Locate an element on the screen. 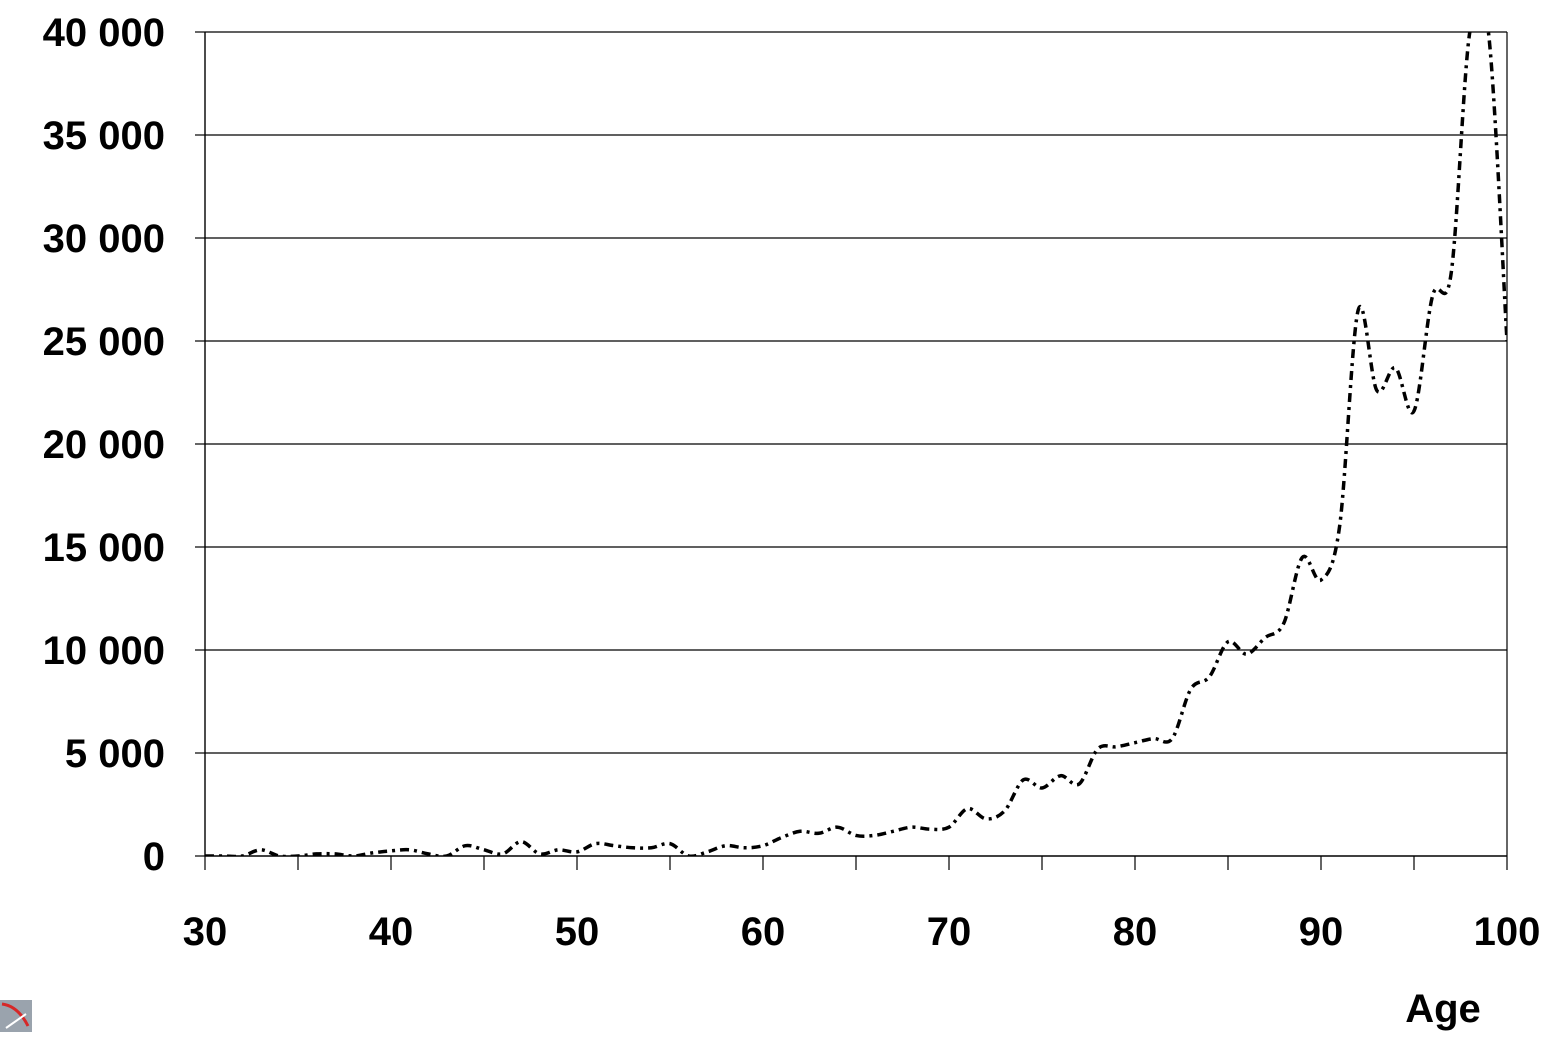 The image size is (1552, 1037). x-tick-label: 100 is located at coordinates (1507, 932).